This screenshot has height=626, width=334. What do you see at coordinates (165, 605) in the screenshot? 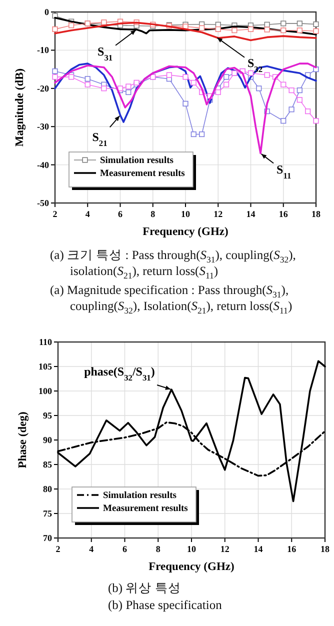
I see `text: (b) Phase specification` at bounding box center [165, 605].